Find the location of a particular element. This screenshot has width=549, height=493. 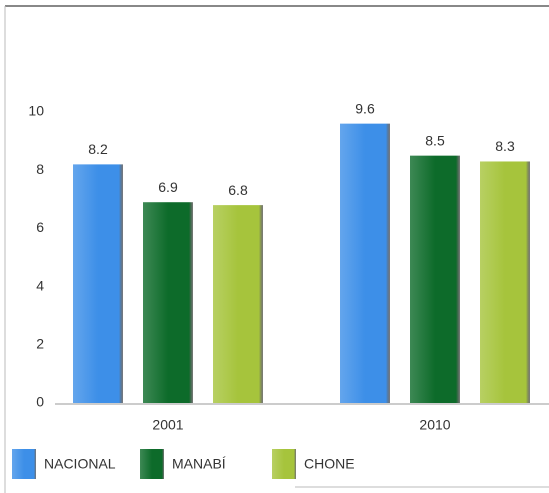

y-tick-label: 6 is located at coordinates (40, 227).